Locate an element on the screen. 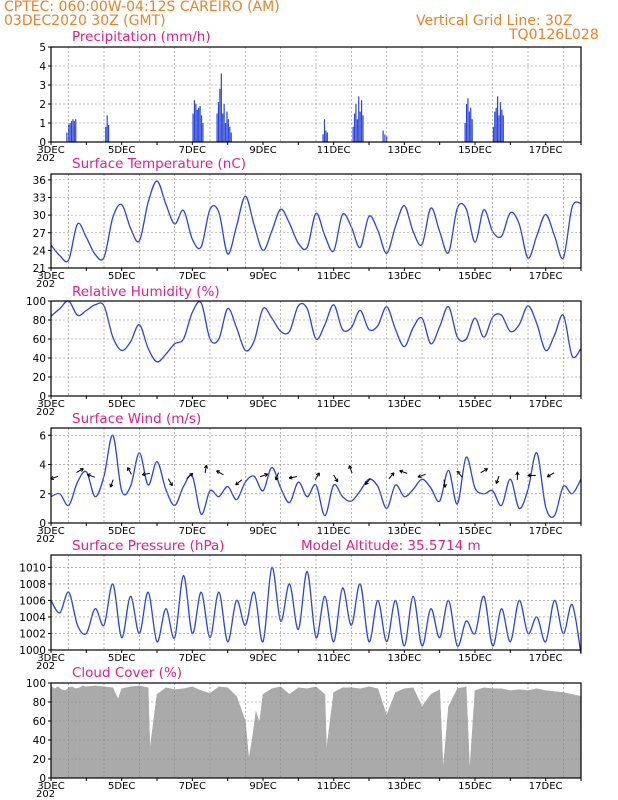  x-year-label: 202 is located at coordinates (45, 284).